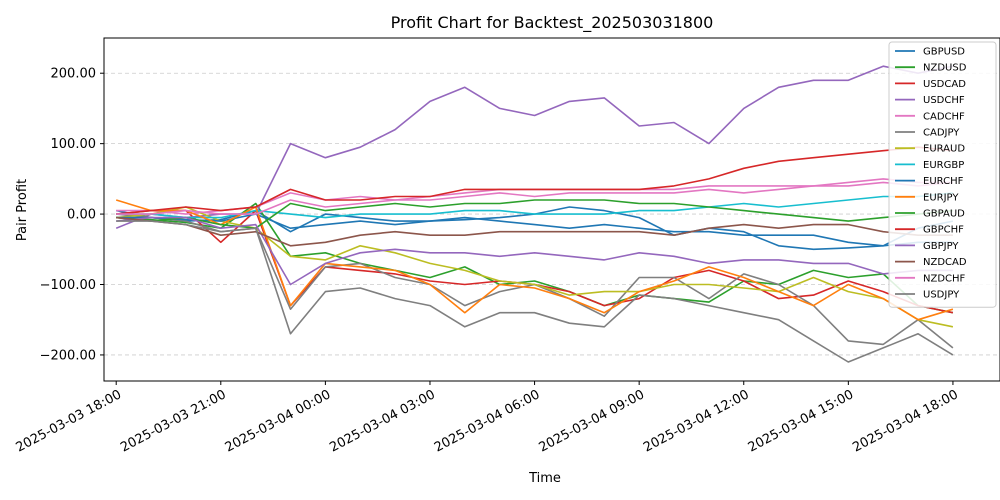 This screenshot has width=1000, height=500. Describe the element at coordinates (534, 231) in the screenshot. I see `series-line-nzdcad` at that location.